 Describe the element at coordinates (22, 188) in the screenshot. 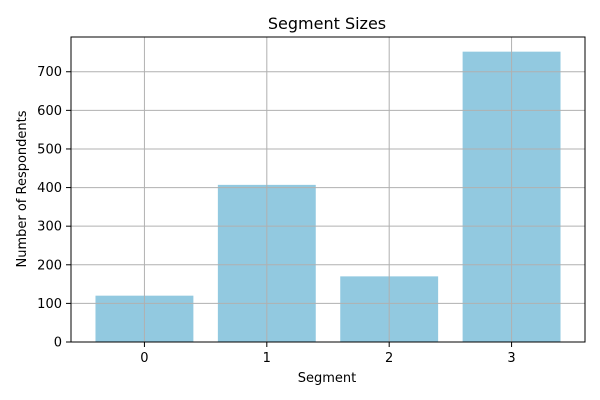

I see `y-axis-label: Number of Respondents` at that location.